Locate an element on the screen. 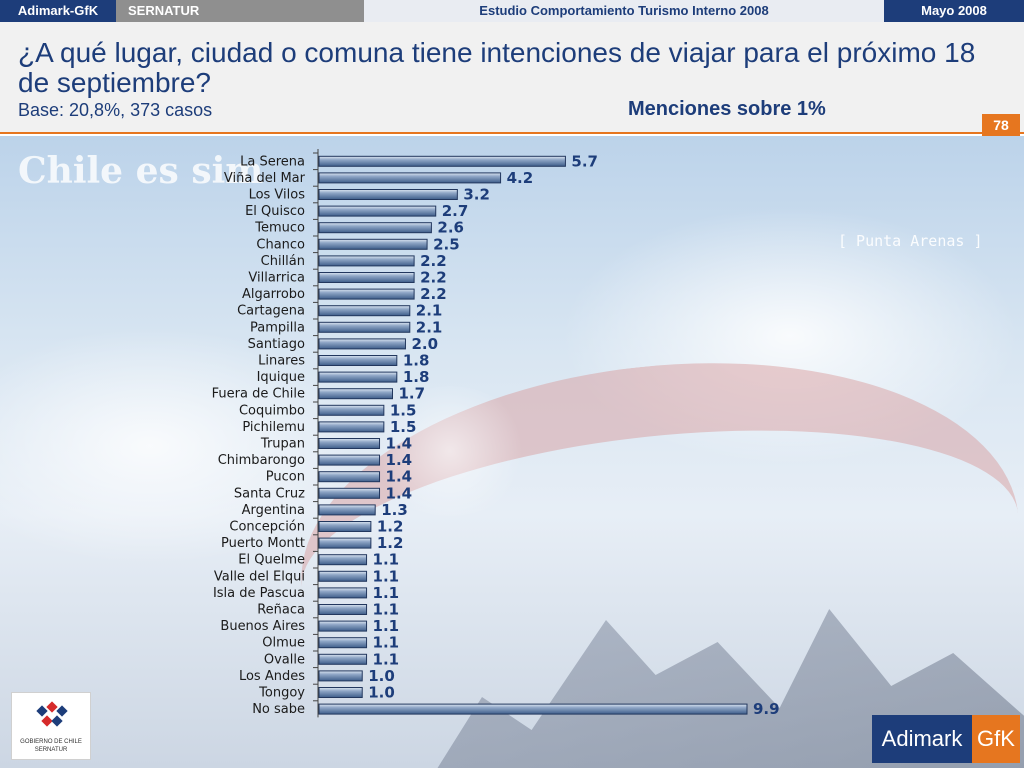 The image size is (1024, 768). category-label: Chanco is located at coordinates (280, 244).